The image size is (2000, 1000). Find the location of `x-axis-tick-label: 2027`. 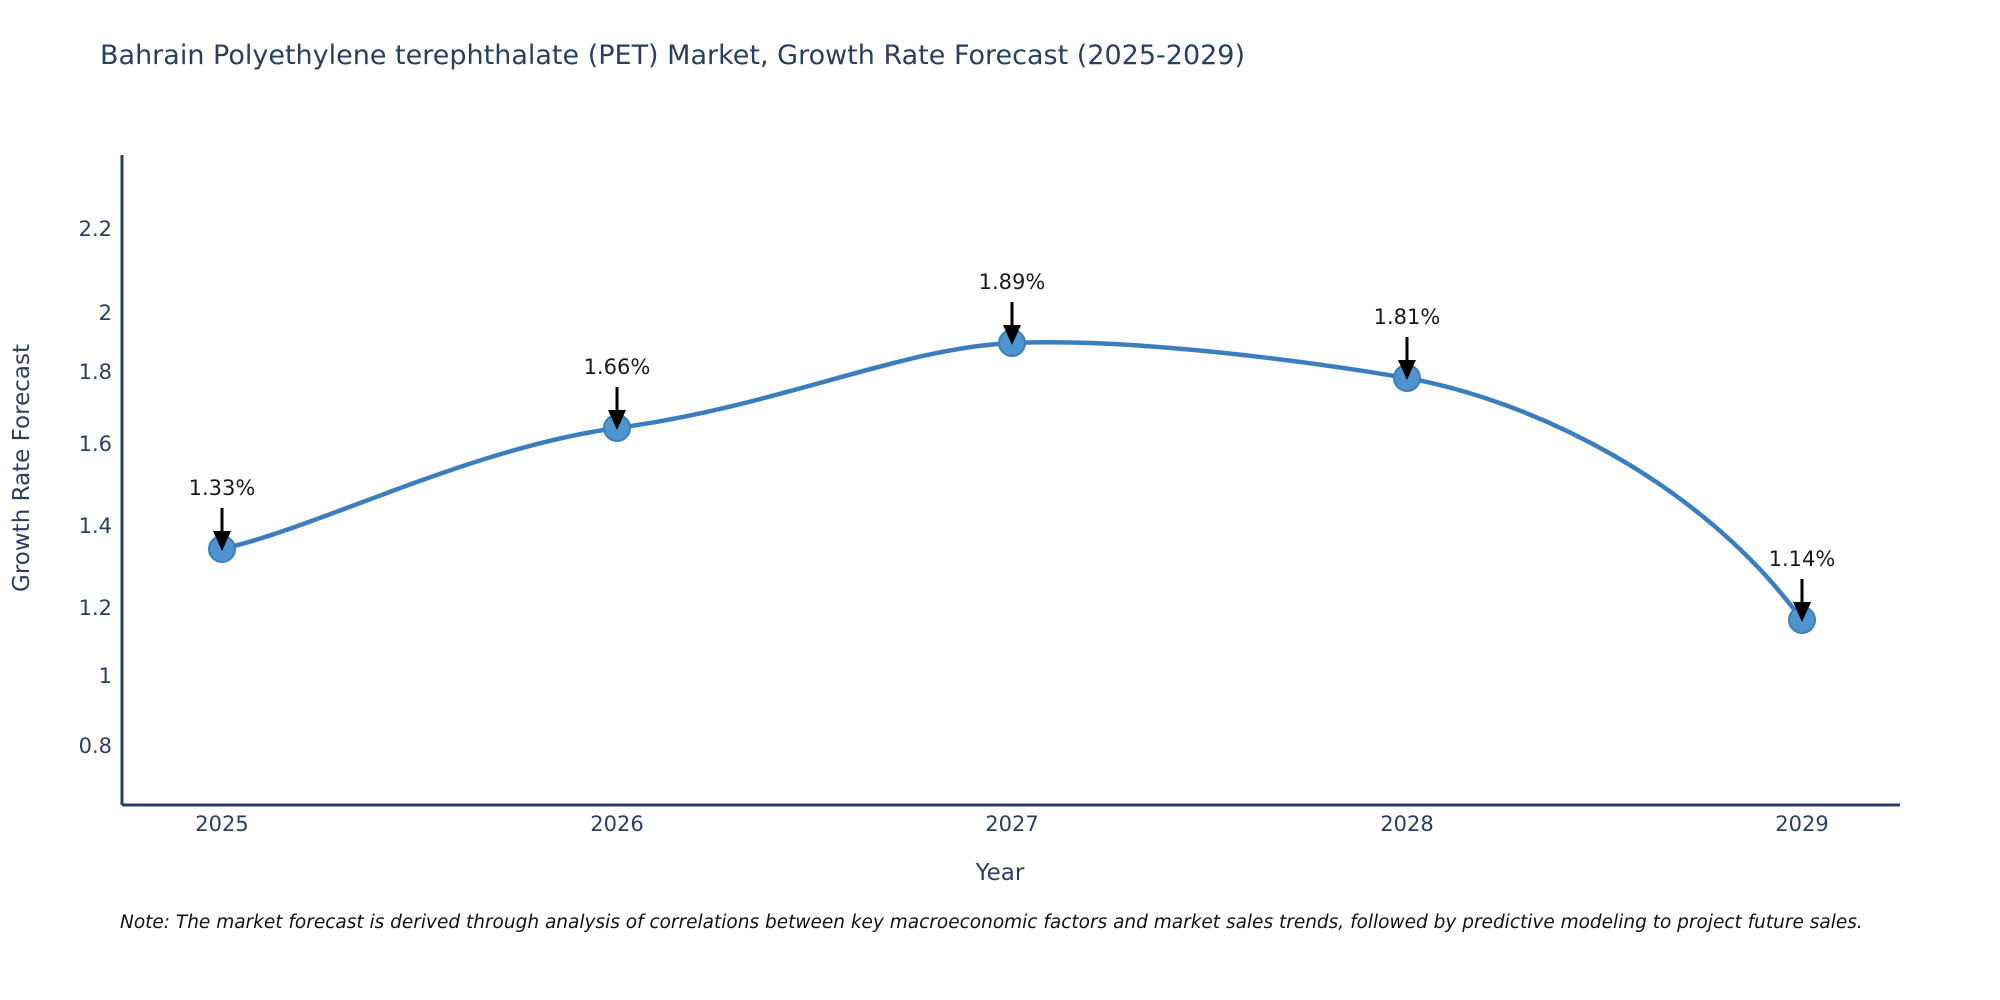

x-axis-tick-label: 2027 is located at coordinates (1012, 824).